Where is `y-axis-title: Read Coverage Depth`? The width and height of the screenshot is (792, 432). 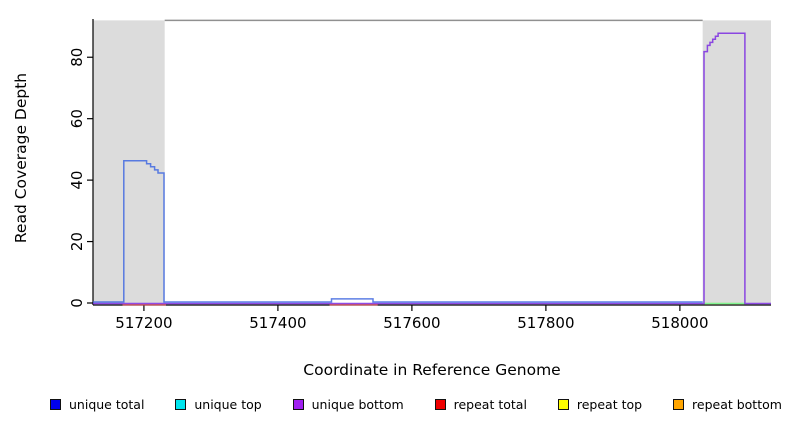 y-axis-title: Read Coverage Depth is located at coordinates (21, 158).